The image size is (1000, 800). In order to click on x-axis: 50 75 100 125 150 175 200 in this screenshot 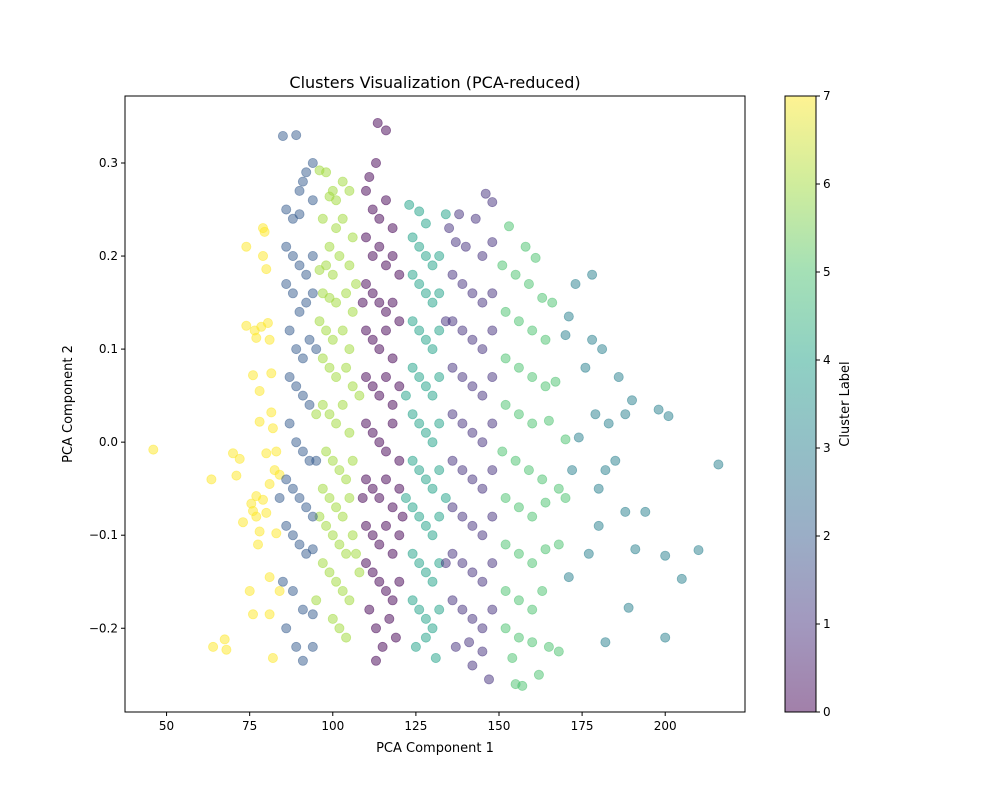, I will do `click(418, 722)`.